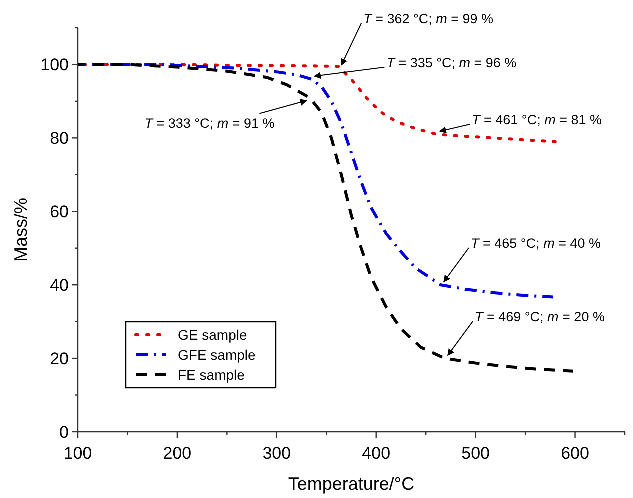  I want to click on x-tick-label: 200, so click(177, 453).